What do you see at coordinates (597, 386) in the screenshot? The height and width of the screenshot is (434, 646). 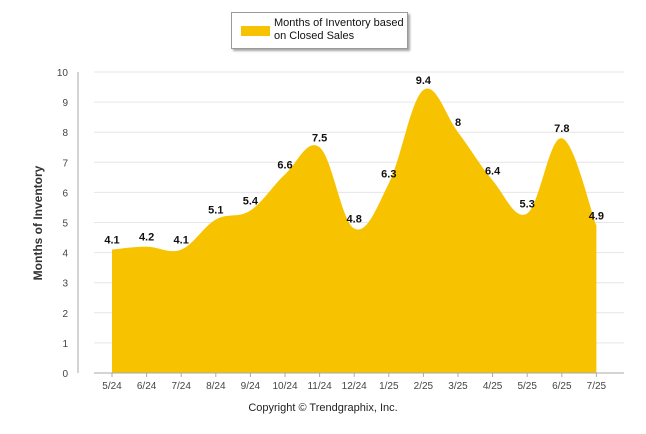 I see `x-tick-label: 7/25` at bounding box center [597, 386].